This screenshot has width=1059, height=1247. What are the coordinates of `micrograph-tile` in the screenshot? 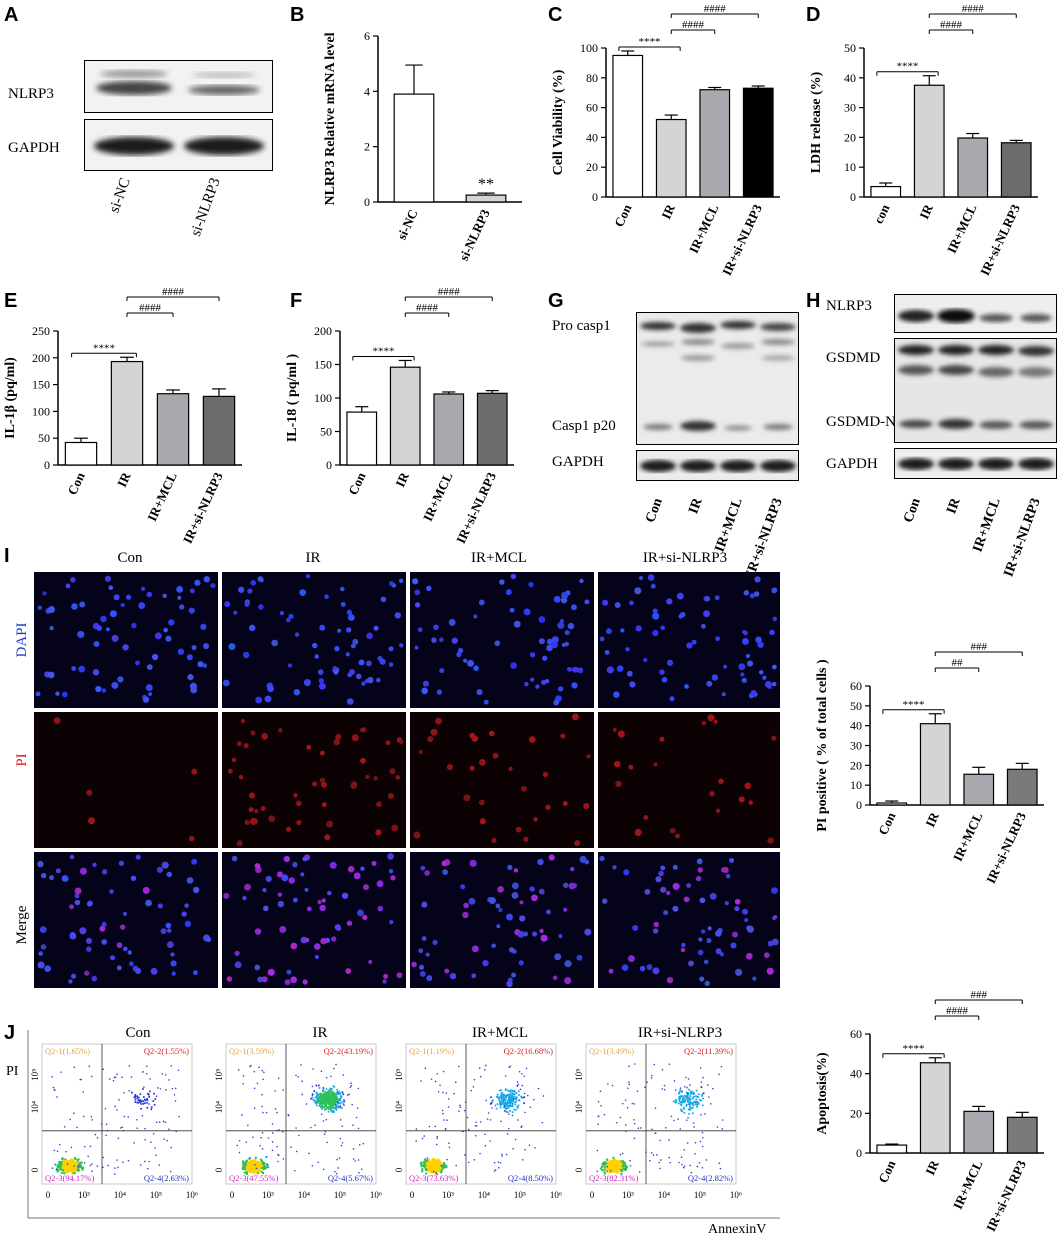 It's located at (126, 640).